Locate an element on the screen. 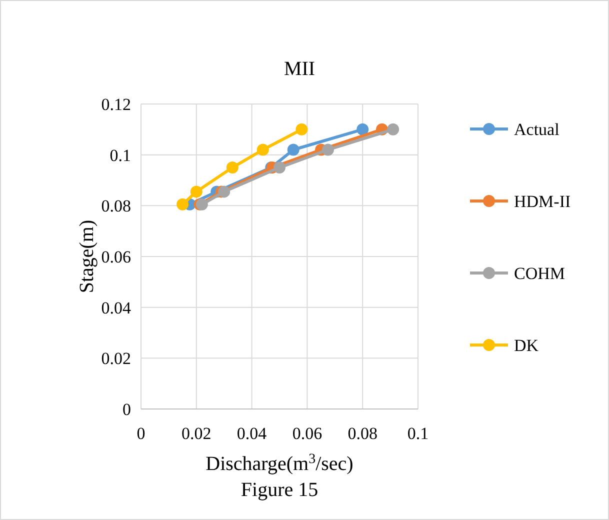 Image resolution: width=609 pixels, height=520 pixels. x-tick-label: 0.02 is located at coordinates (197, 433).